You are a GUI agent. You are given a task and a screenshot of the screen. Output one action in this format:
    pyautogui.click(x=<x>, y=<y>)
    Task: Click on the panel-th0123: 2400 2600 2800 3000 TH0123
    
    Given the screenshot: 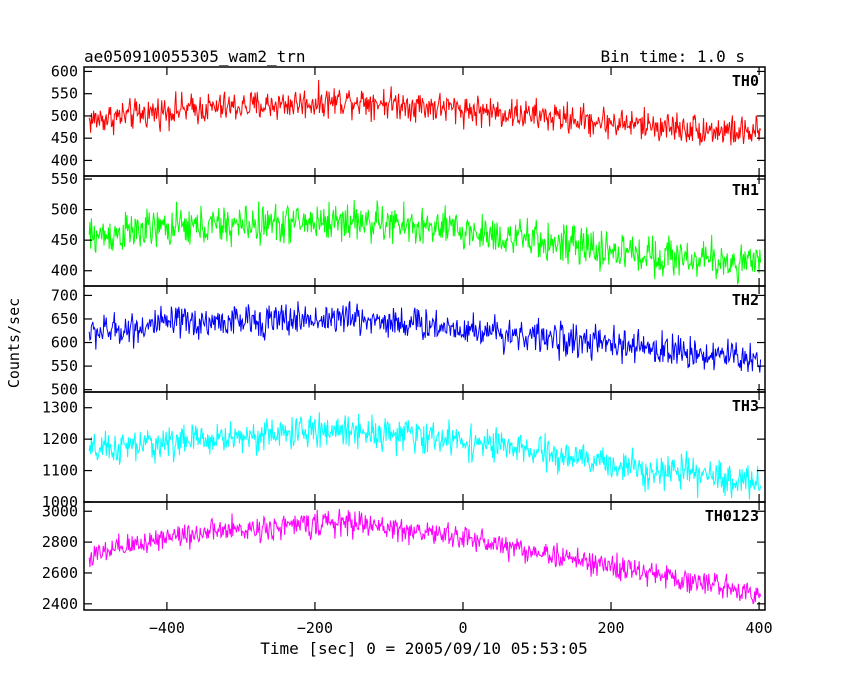 What is the action you would take?
    pyautogui.click(x=404, y=557)
    